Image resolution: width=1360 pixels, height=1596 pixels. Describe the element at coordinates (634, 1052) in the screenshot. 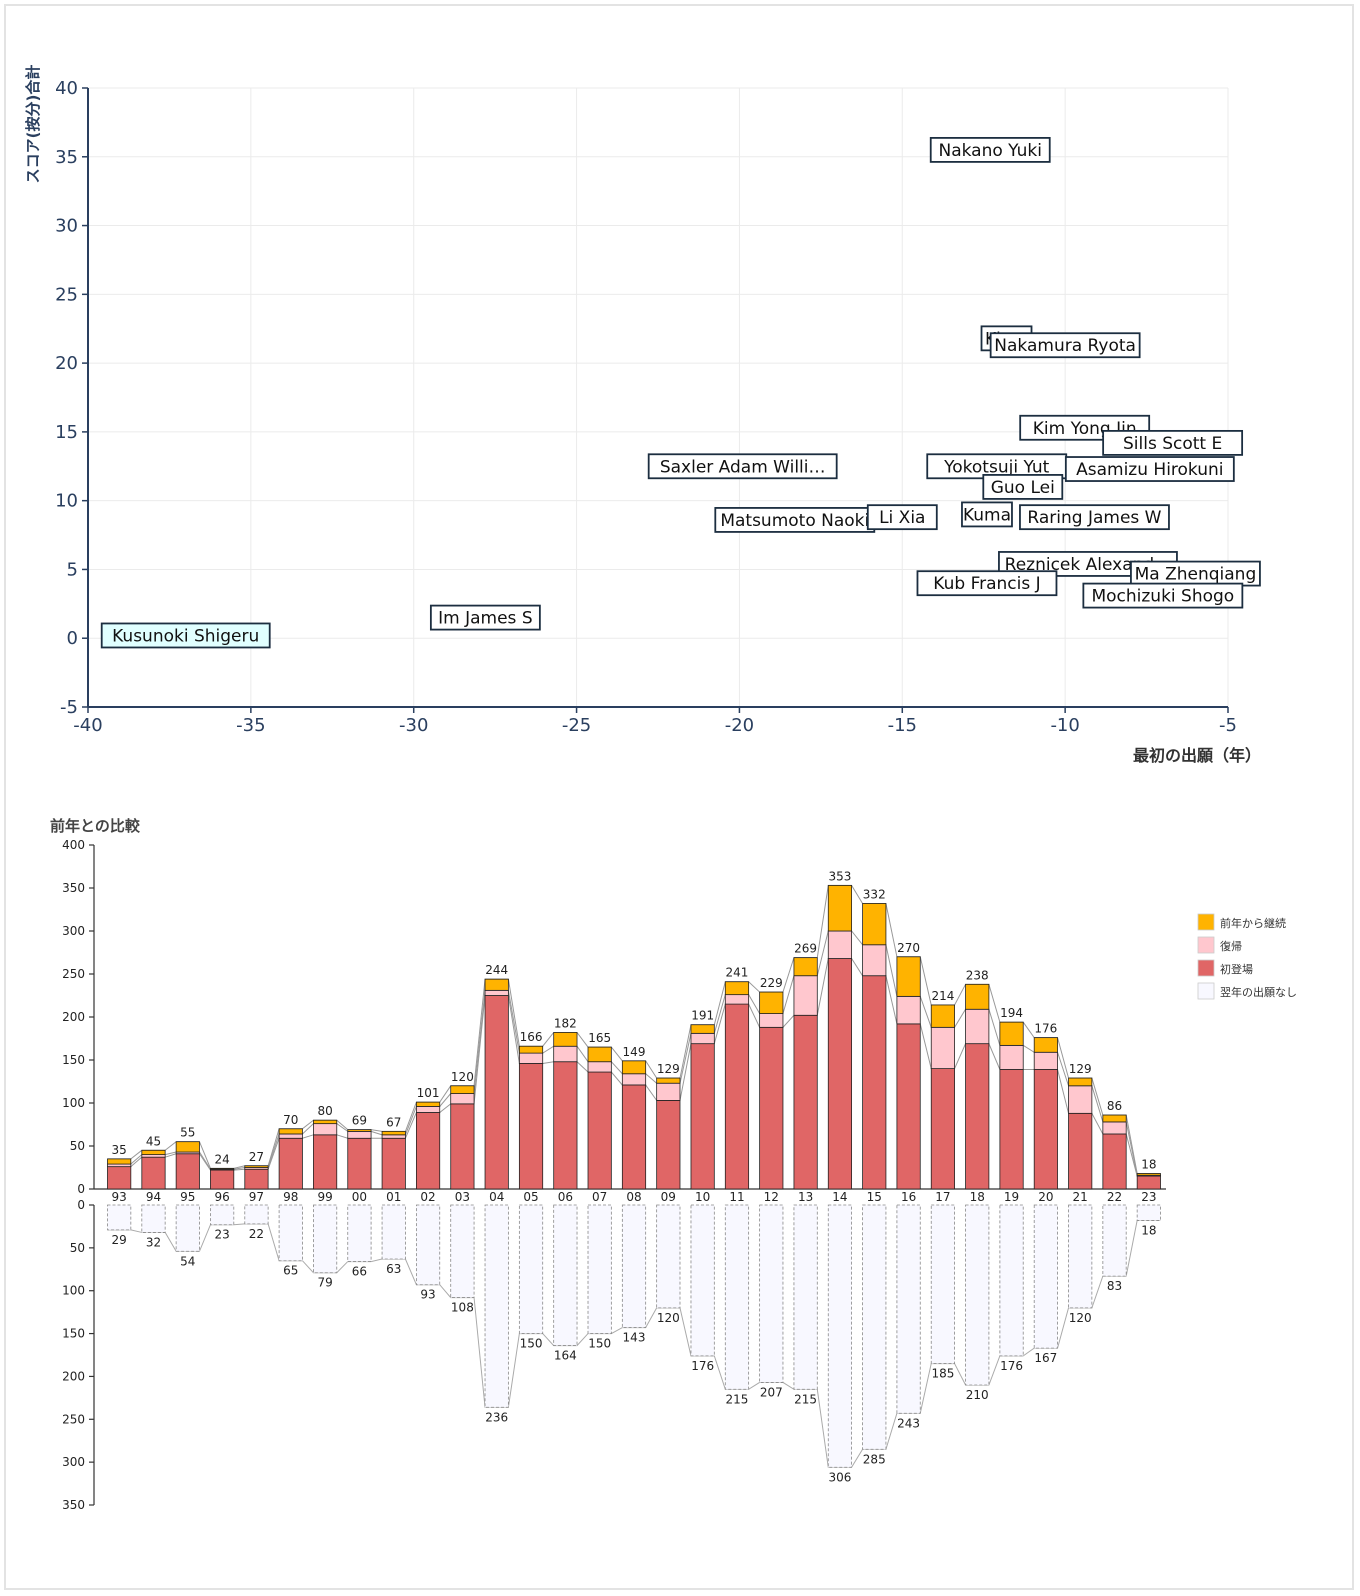

I see `bar-total-label: 149` at that location.